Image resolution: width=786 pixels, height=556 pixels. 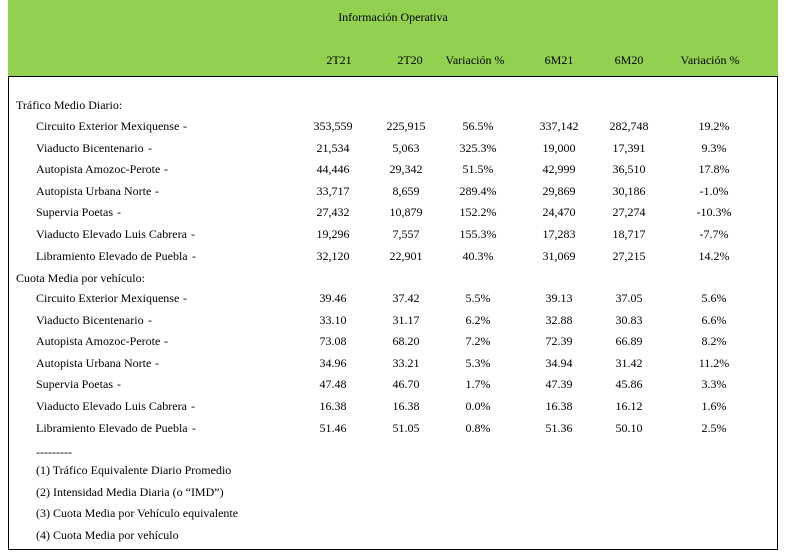 What do you see at coordinates (559, 234) in the screenshot?
I see `table-cell: 17,283` at bounding box center [559, 234].